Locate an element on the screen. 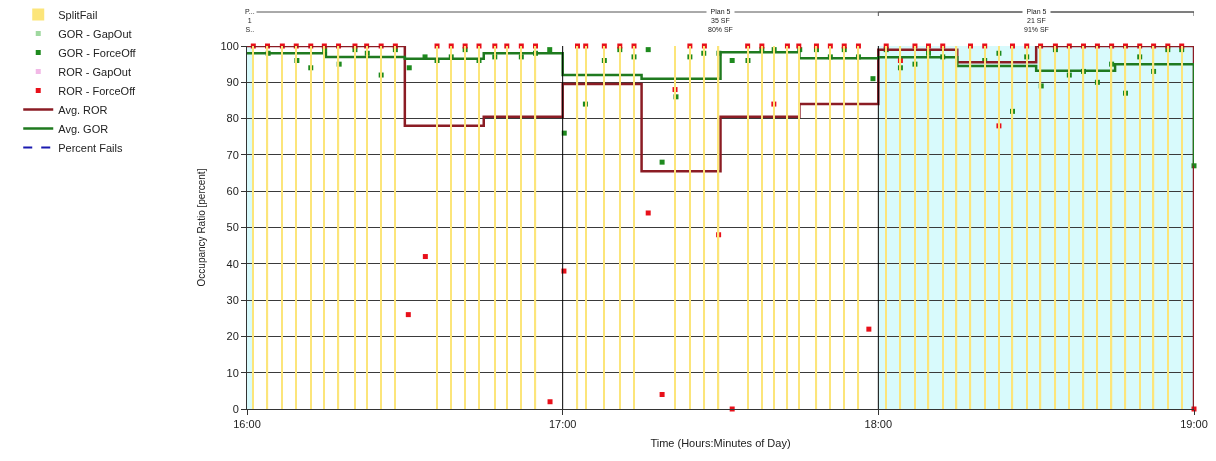  legend-label: GOR - ForceOff is located at coordinates (97, 52).